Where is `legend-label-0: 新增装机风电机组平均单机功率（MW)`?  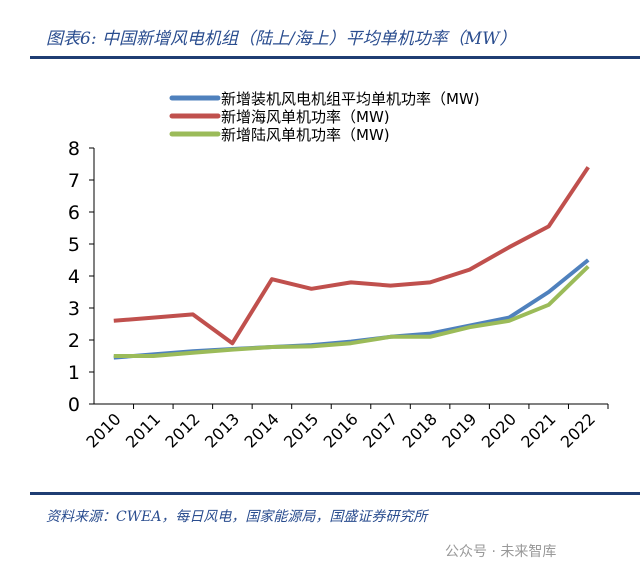 legend-label-0: 新增装机风电机组平均单机功率（MW) is located at coordinates (350, 99).